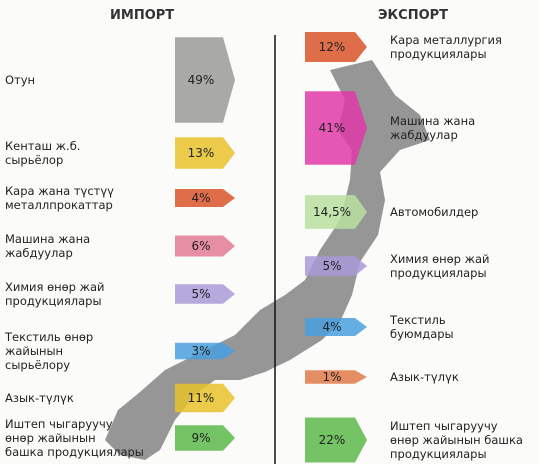  What do you see at coordinates (43, 153) in the screenshot?
I see `item-label: Кенташ ж.б. сырьёлор` at bounding box center [43, 153].